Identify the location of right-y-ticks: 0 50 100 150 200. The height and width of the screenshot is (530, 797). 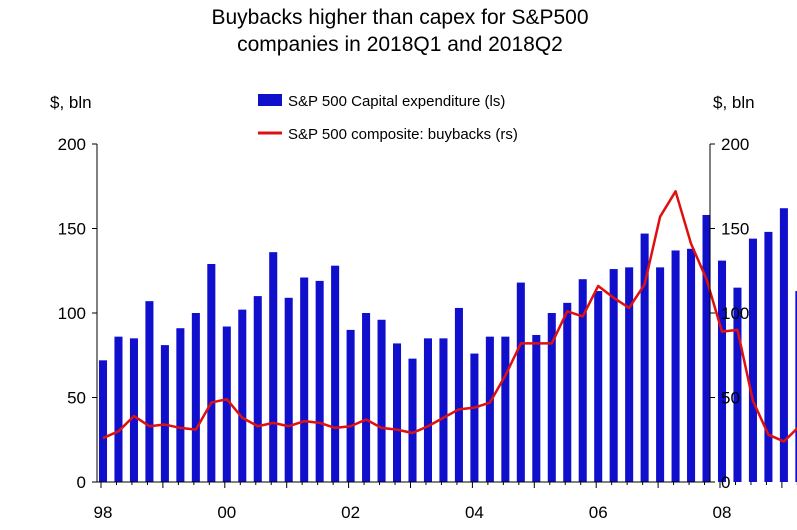
(729, 313).